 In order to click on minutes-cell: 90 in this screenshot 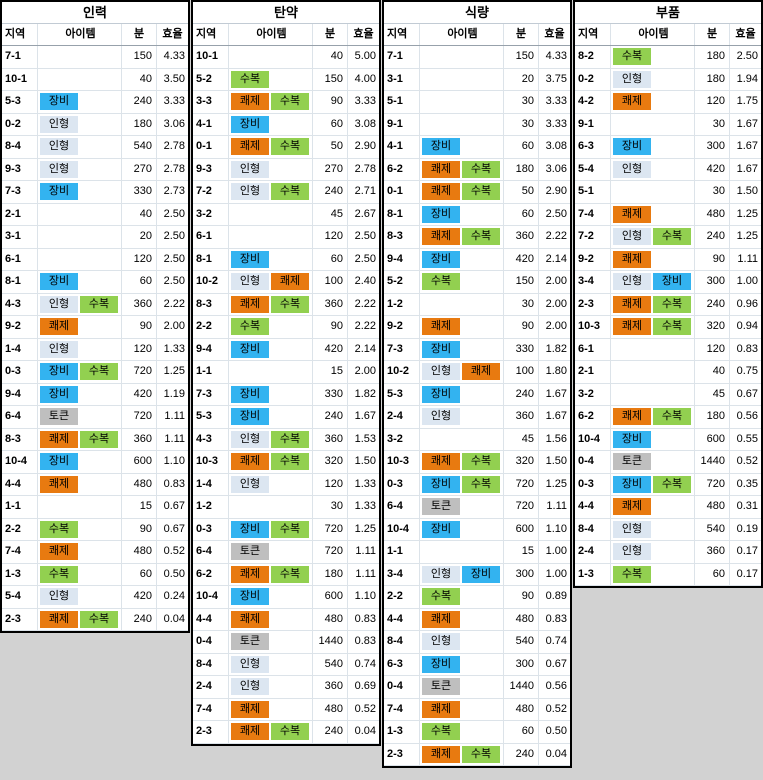, I will do `click(712, 259)`.